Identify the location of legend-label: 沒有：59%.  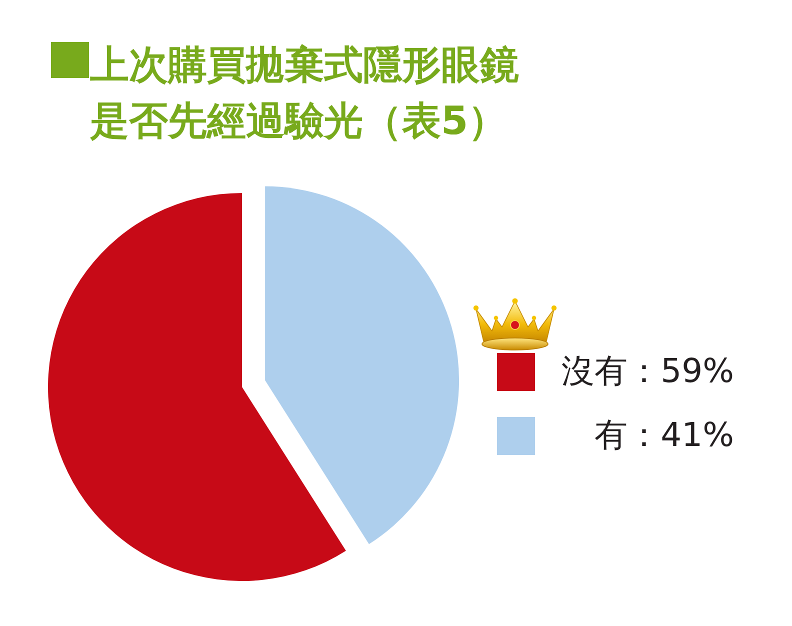
(648, 370).